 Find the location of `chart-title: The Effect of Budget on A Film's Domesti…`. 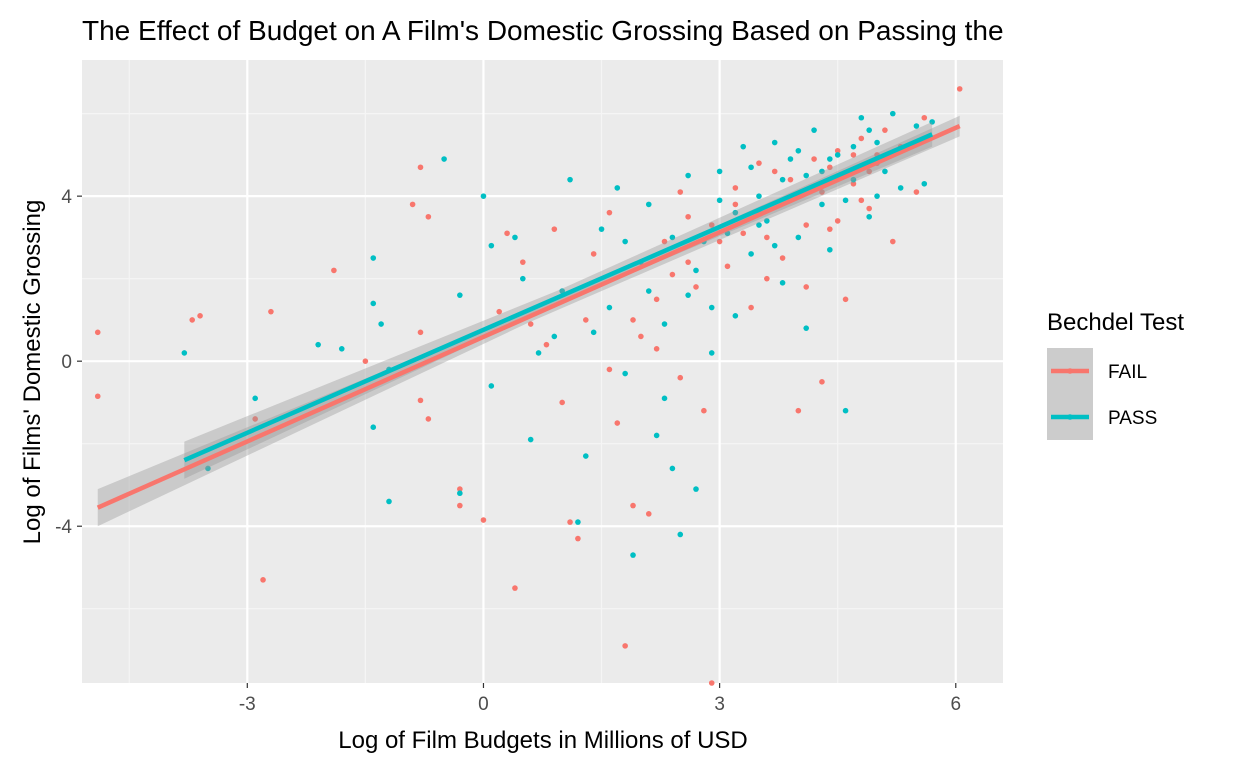

chart-title: The Effect of Budget on A Film's Domesti… is located at coordinates (543, 30).